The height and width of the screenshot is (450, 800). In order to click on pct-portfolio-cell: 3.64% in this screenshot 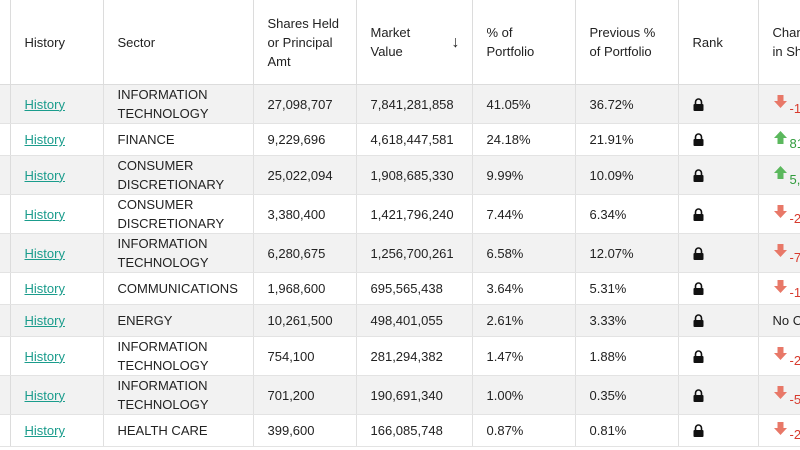, I will do `click(524, 288)`.